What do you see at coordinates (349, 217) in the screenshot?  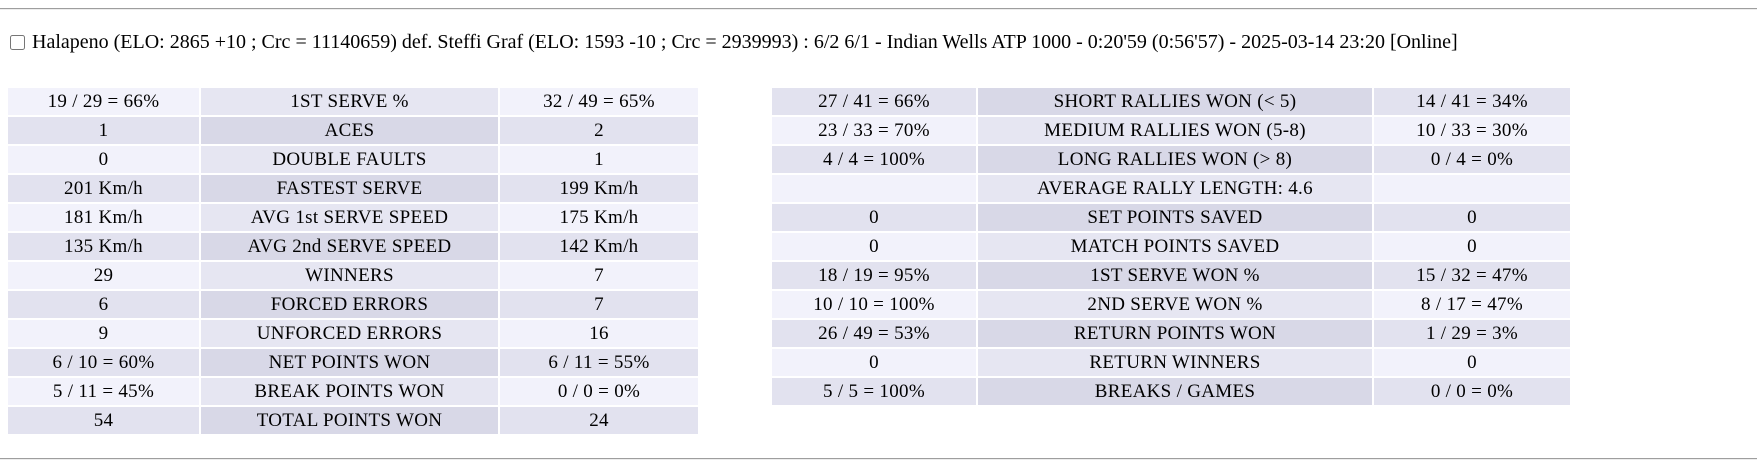 I see `stat-label-cell: AVG 1st SERVE SPEED` at bounding box center [349, 217].